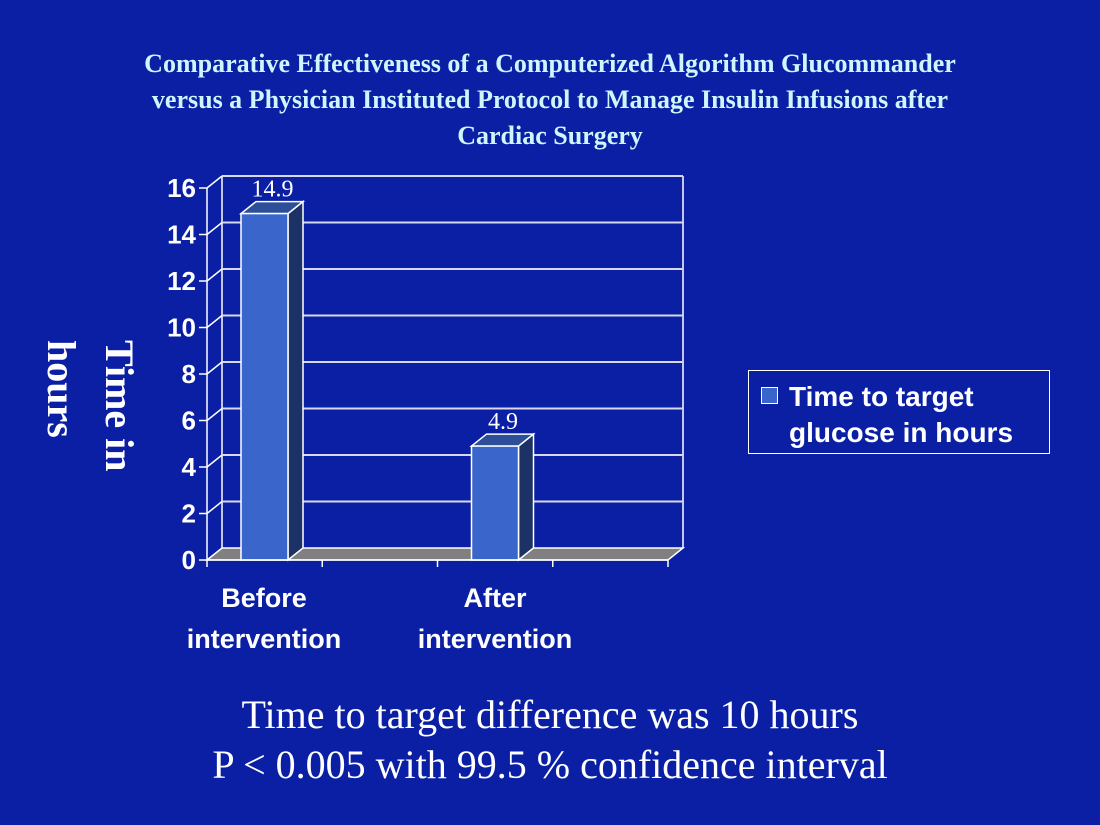 Image resolution: width=1100 pixels, height=825 pixels. What do you see at coordinates (119, 406) in the screenshot?
I see `y-axis-title-line-1: Time in` at bounding box center [119, 406].